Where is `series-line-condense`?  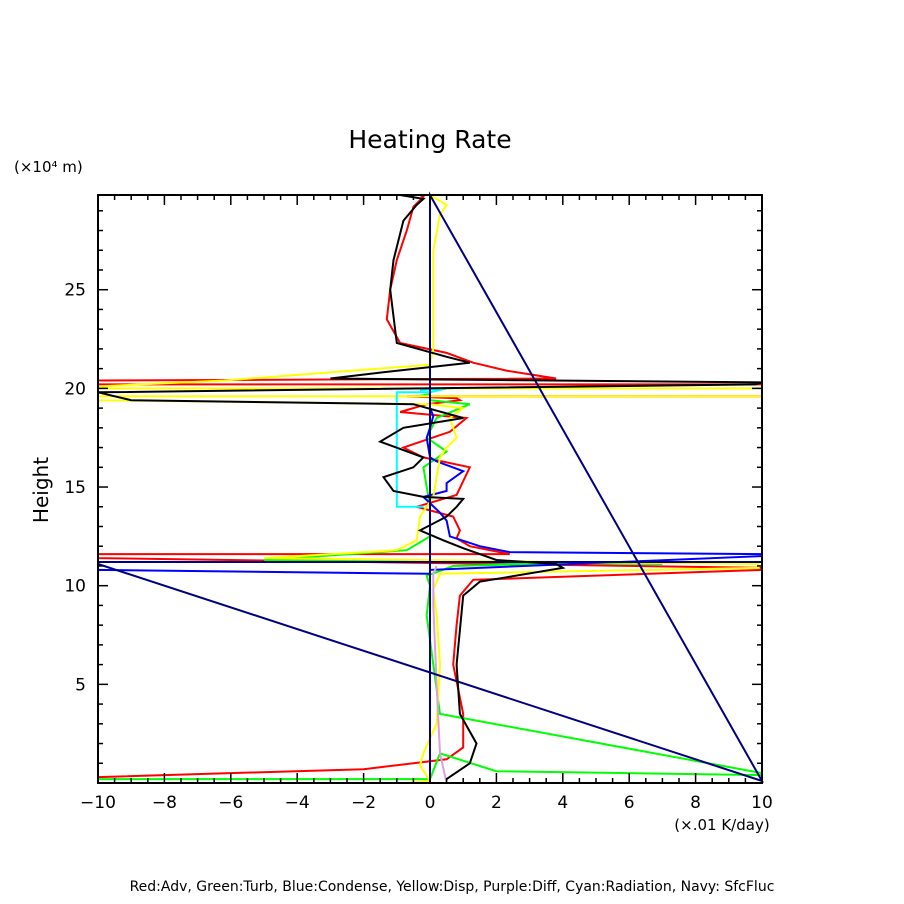
series-line-condense is located at coordinates (430, 491).